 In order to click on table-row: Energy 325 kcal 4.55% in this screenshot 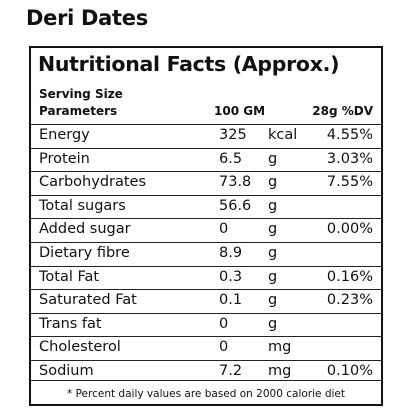, I will do `click(206, 136)`.